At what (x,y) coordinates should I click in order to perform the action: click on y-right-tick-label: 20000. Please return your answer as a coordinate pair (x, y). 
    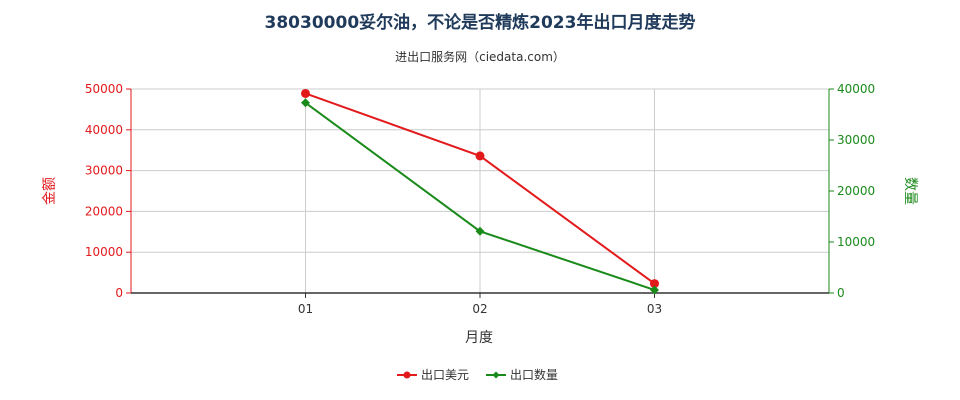
    Looking at the image, I should click on (856, 191).